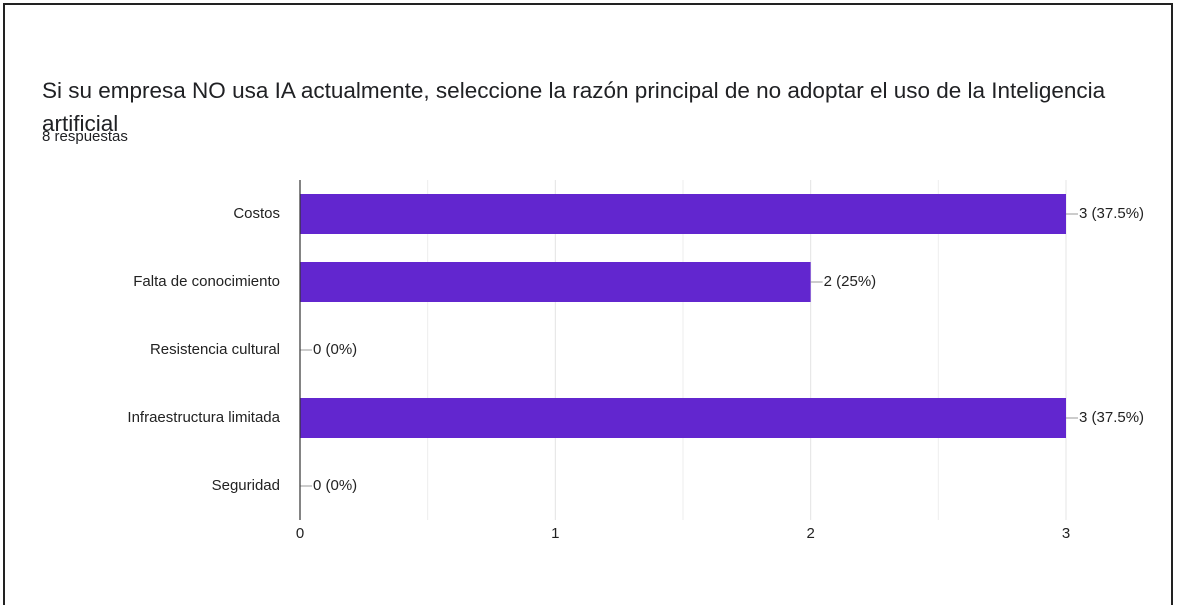 This screenshot has width=1178, height=605. I want to click on x-tick-label: 0, so click(300, 533).